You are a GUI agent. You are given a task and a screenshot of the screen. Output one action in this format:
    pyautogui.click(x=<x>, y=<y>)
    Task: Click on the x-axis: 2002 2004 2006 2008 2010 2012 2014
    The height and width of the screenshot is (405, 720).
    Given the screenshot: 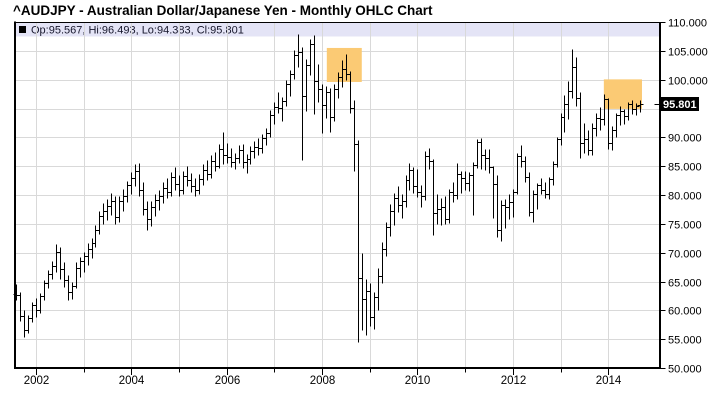 What is the action you would take?
    pyautogui.click(x=323, y=378)
    